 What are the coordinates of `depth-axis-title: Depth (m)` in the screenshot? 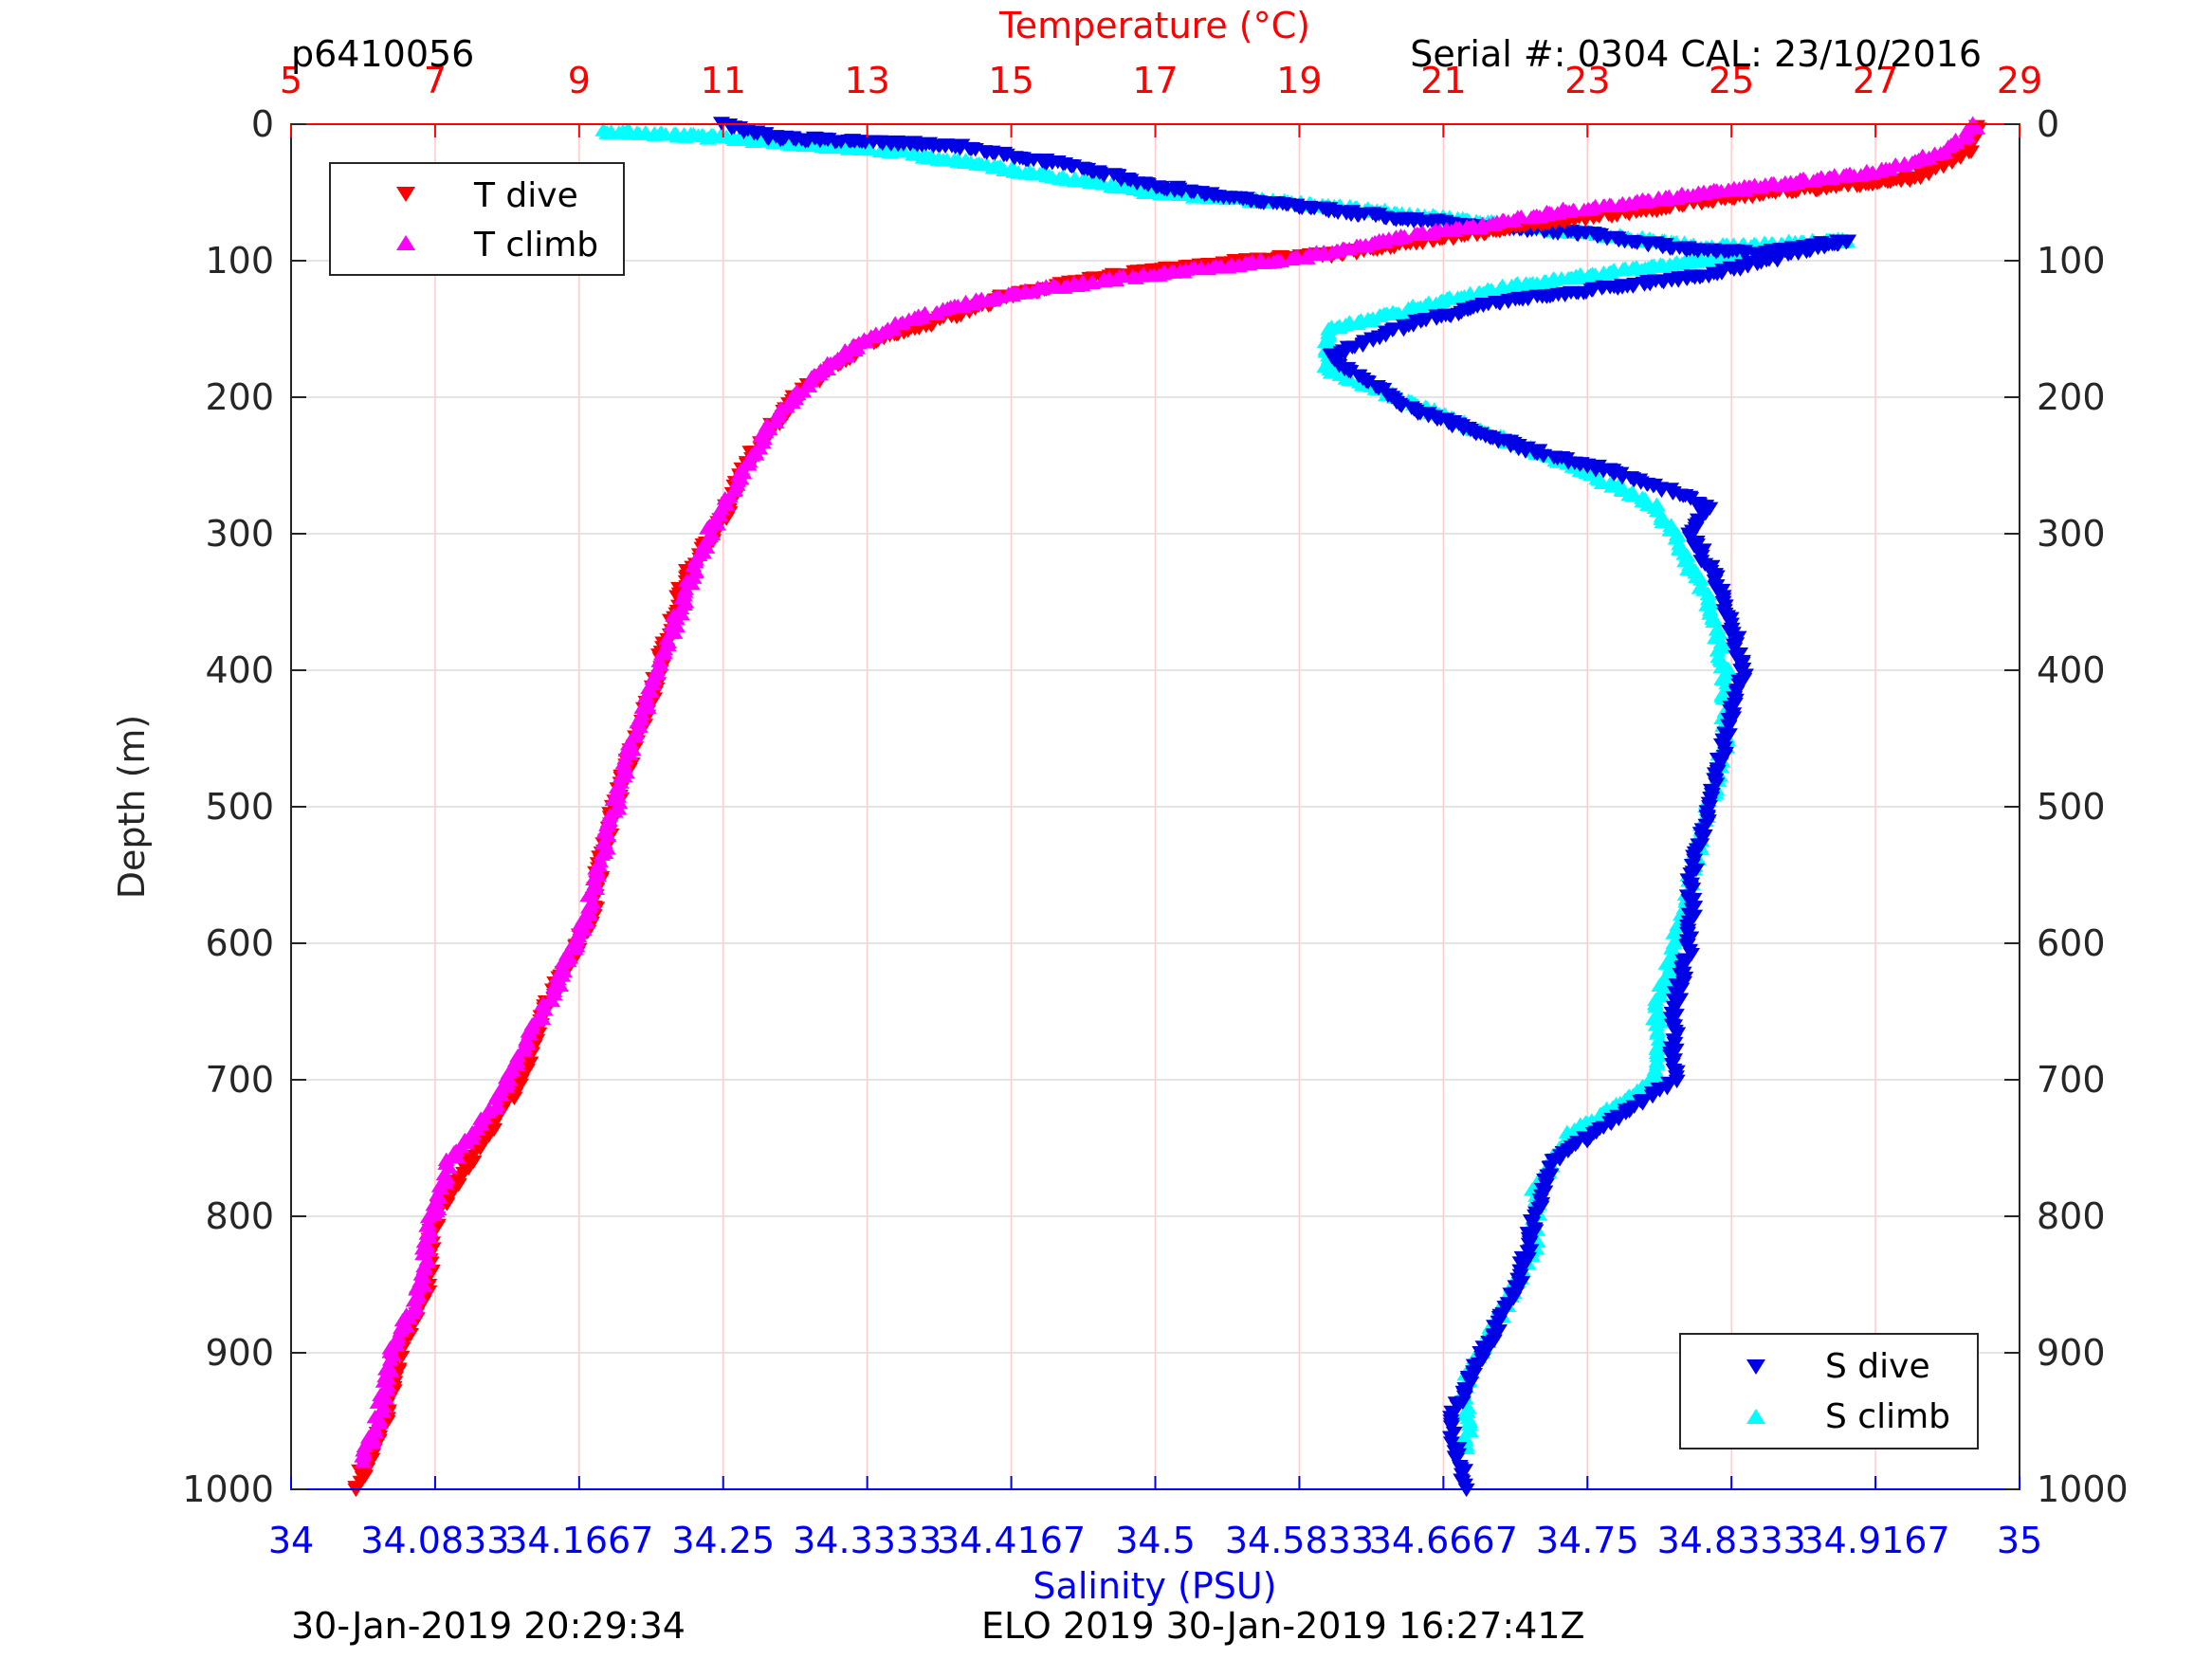 It's located at (132, 807).